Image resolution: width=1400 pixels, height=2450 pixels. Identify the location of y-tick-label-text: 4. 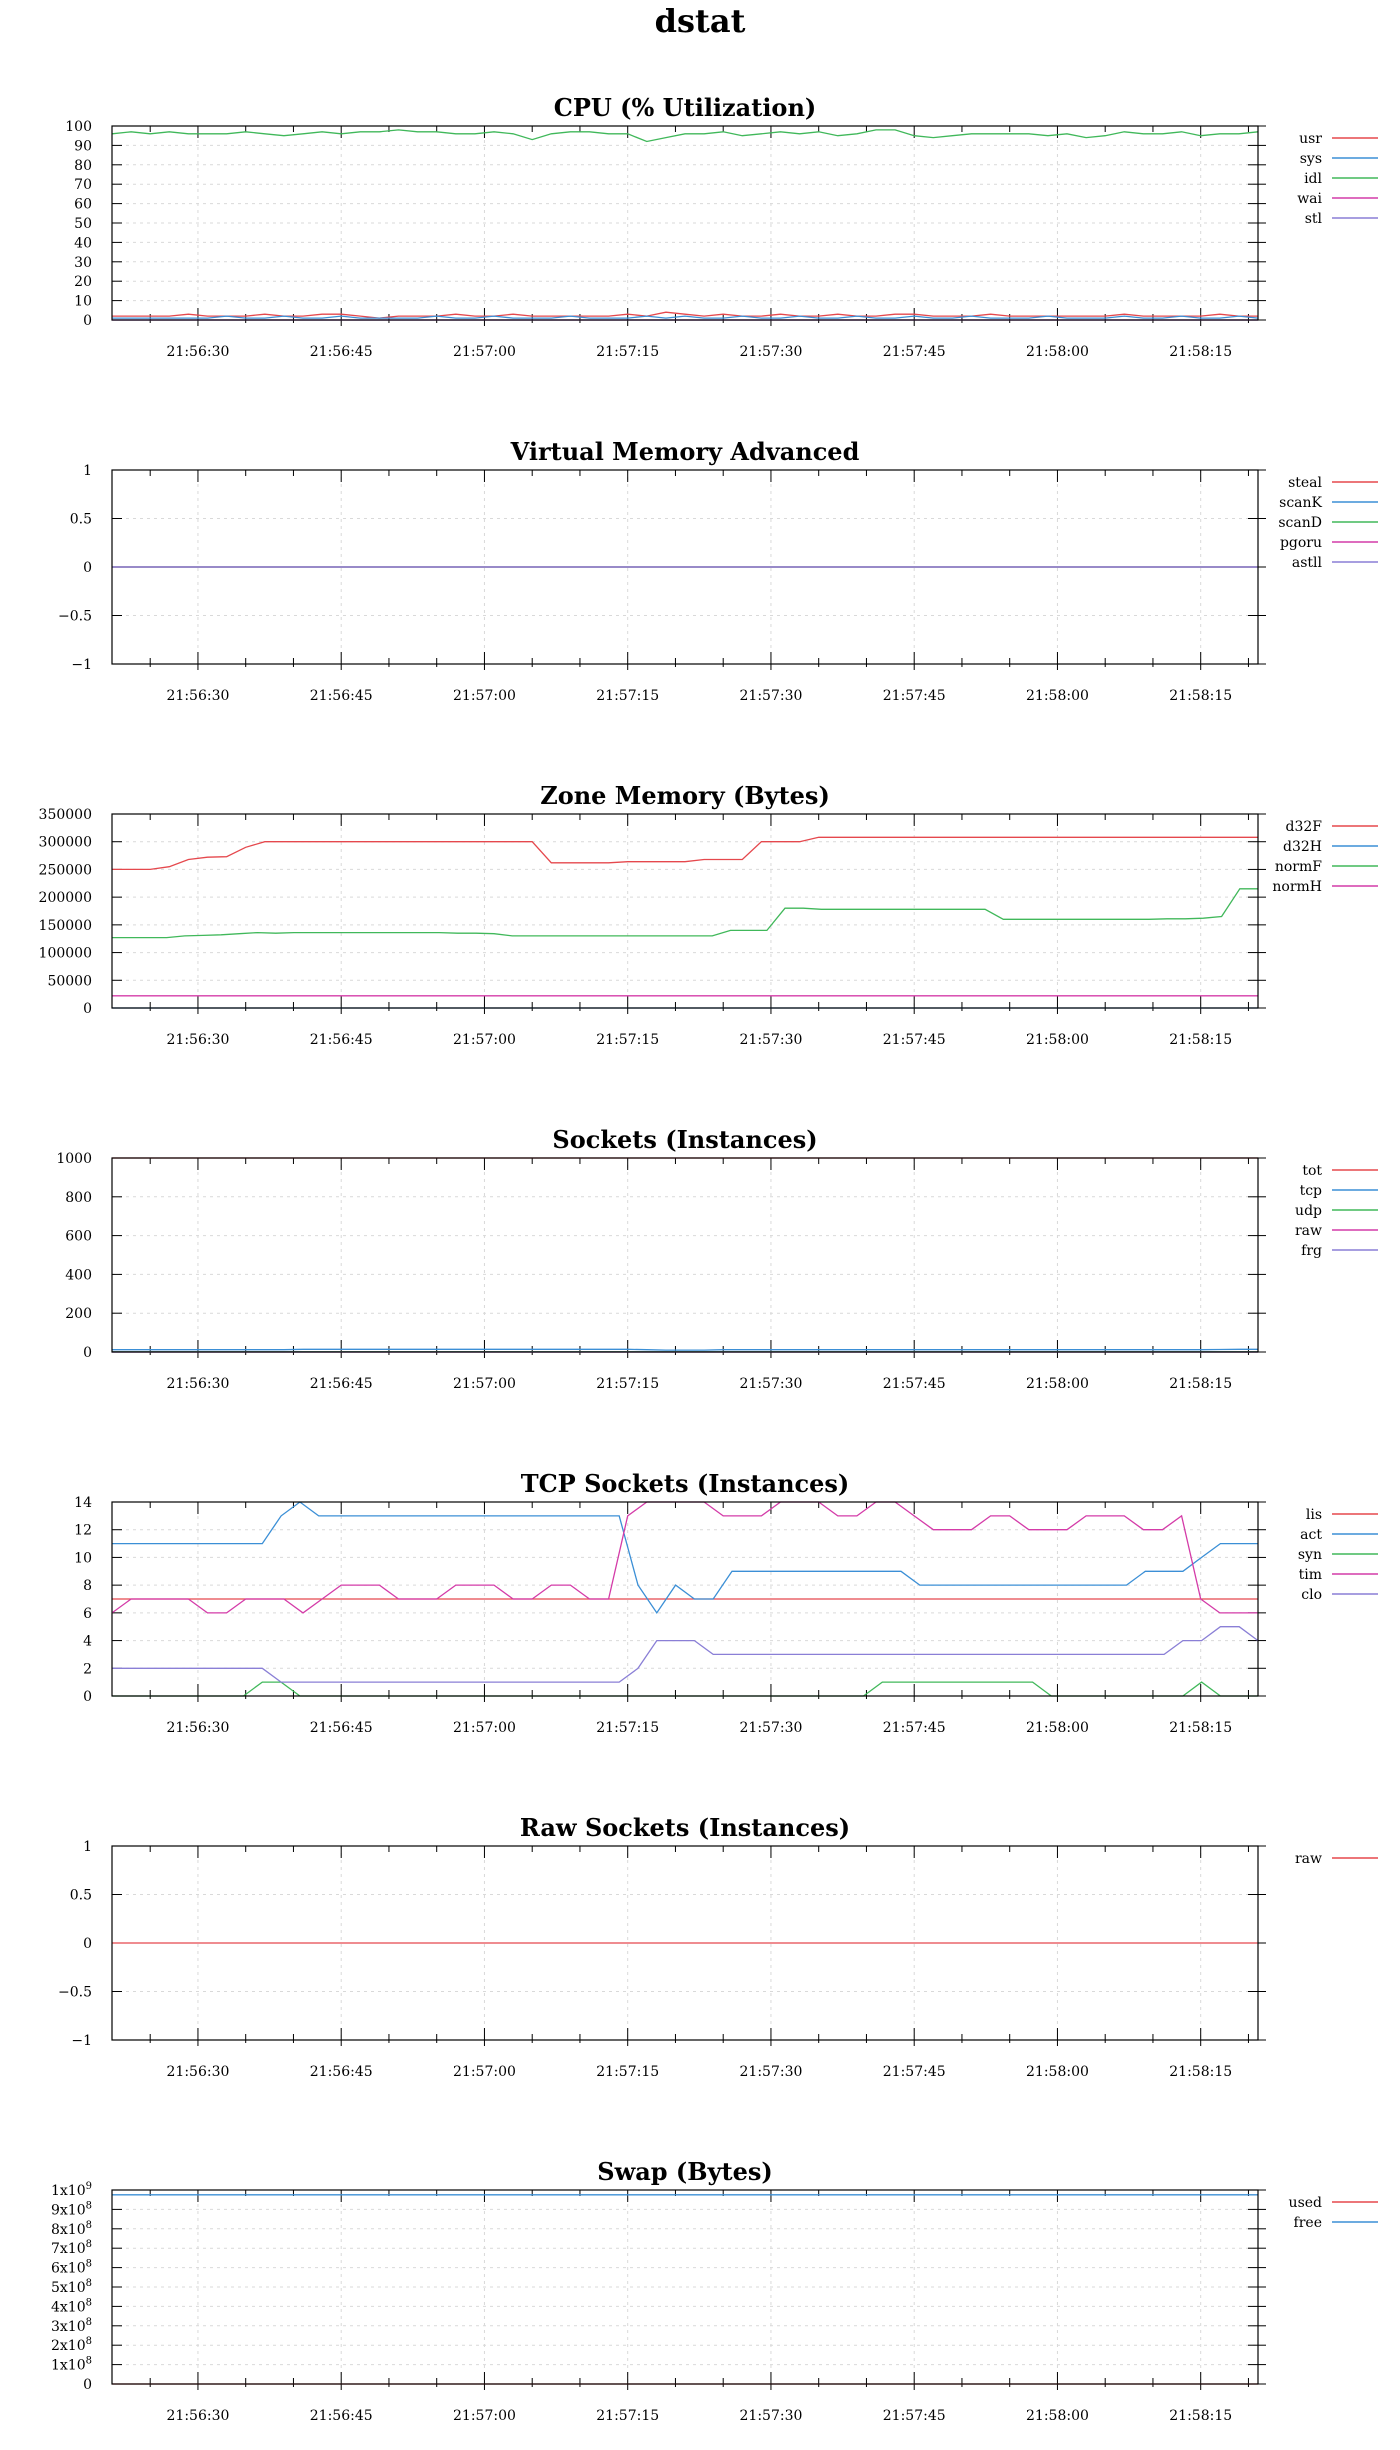
(87, 1642).